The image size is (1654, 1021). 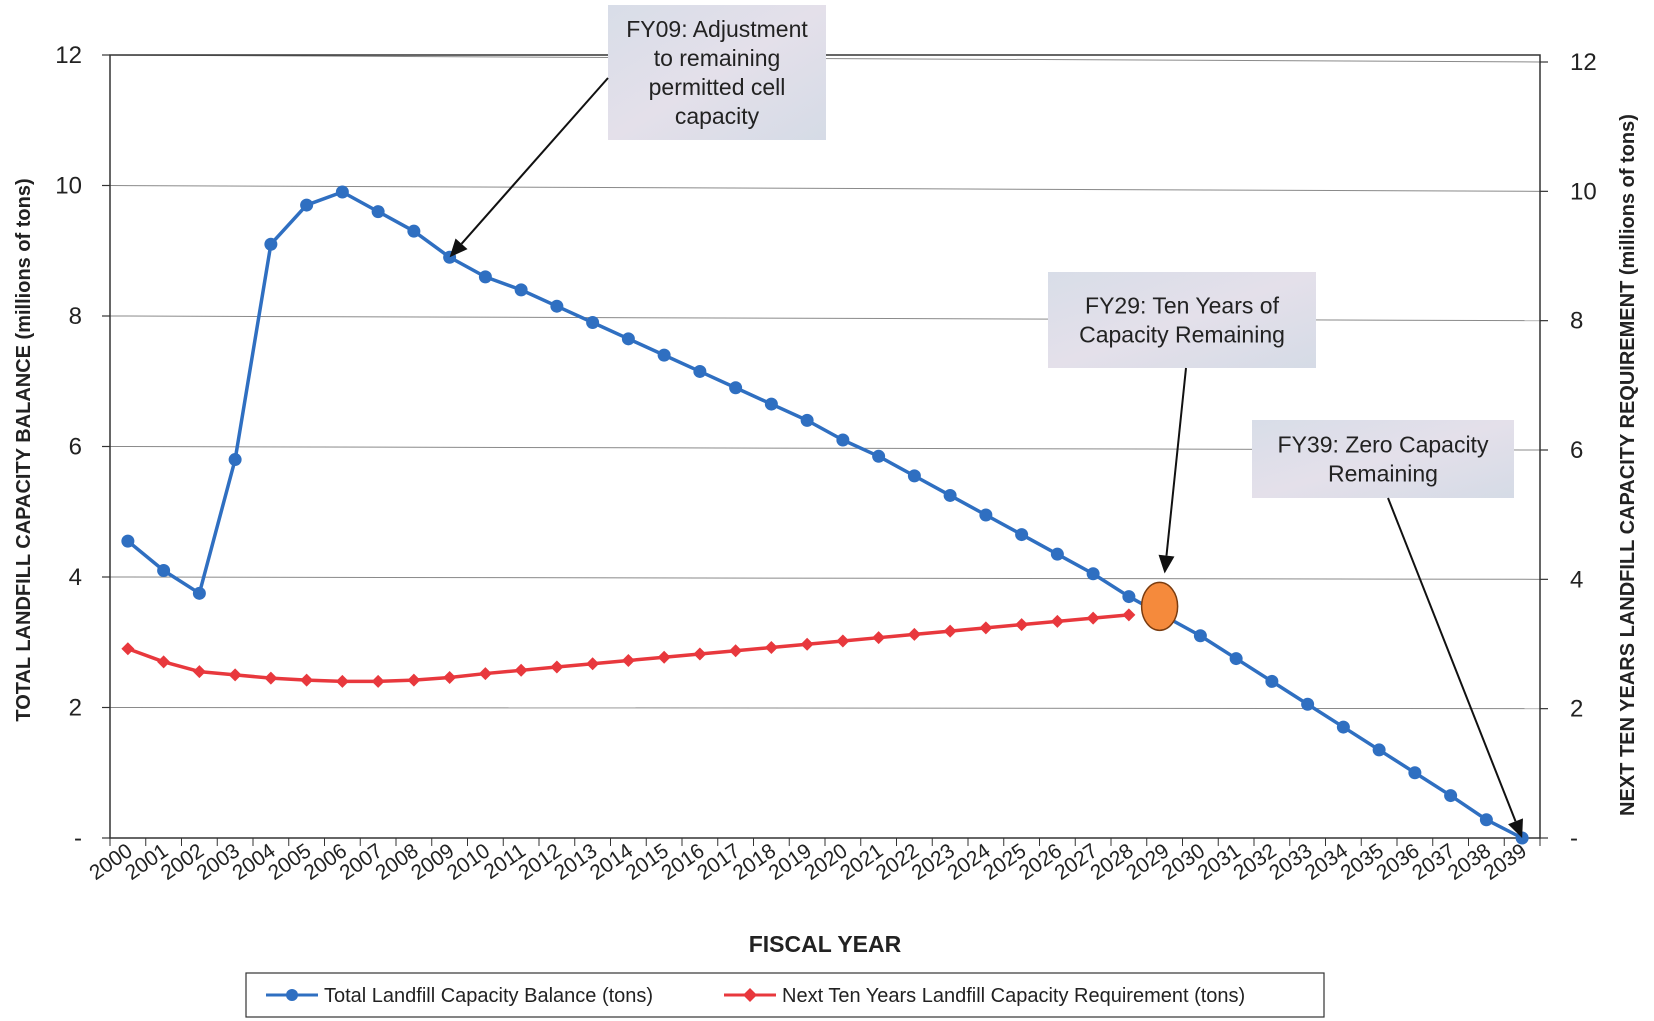 What do you see at coordinates (1576, 579) in the screenshot?
I see `right-tick-label: 4` at bounding box center [1576, 579].